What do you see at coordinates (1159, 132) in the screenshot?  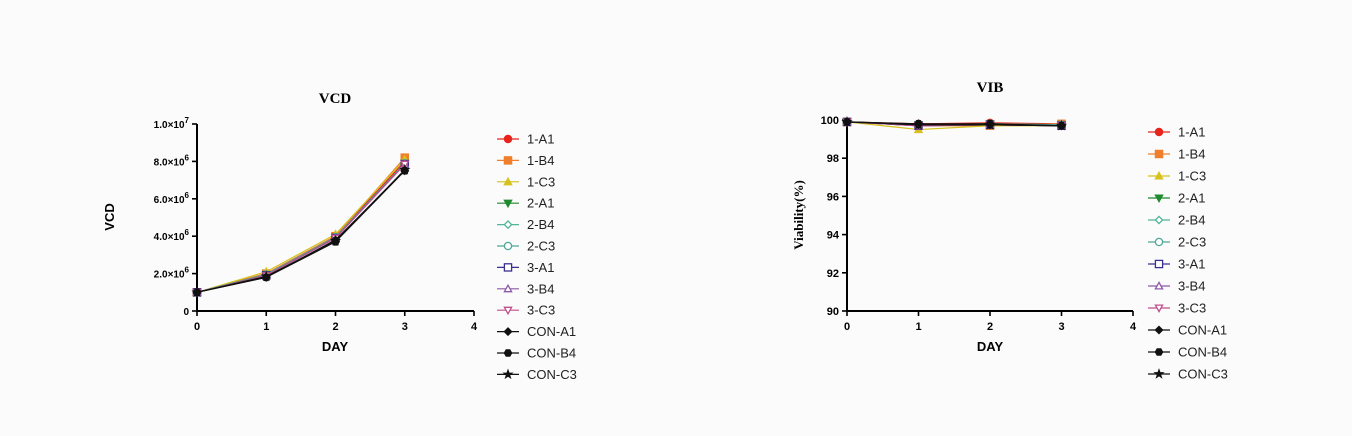 I see `vib-legend-marker-1-a1` at bounding box center [1159, 132].